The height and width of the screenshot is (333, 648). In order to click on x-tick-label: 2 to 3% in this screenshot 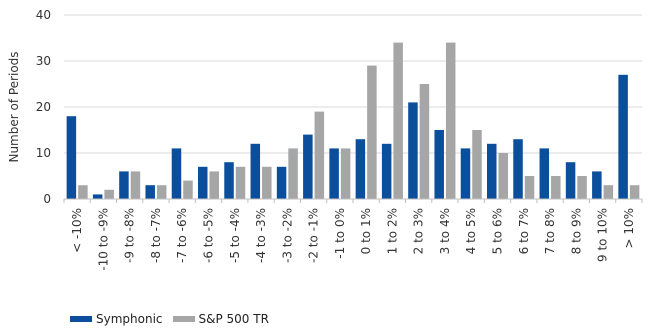, I will do `click(419, 231)`.